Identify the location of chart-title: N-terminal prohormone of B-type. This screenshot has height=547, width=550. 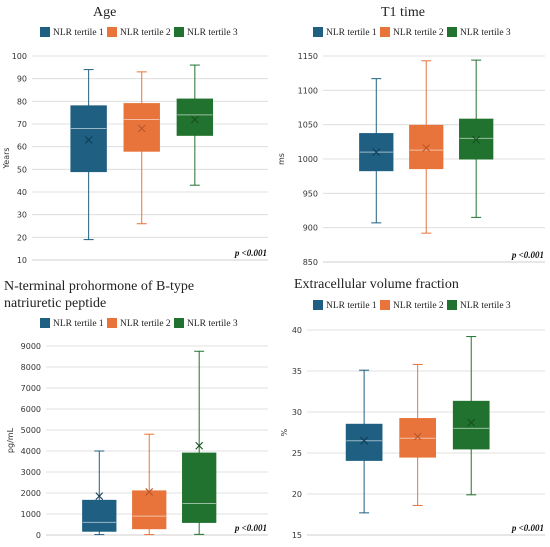
(99, 286).